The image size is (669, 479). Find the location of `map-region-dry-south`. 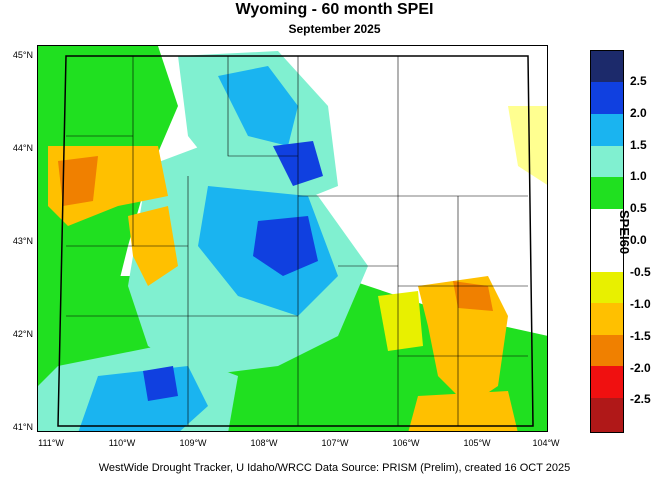

map-region-dry-south is located at coordinates (463, 411).